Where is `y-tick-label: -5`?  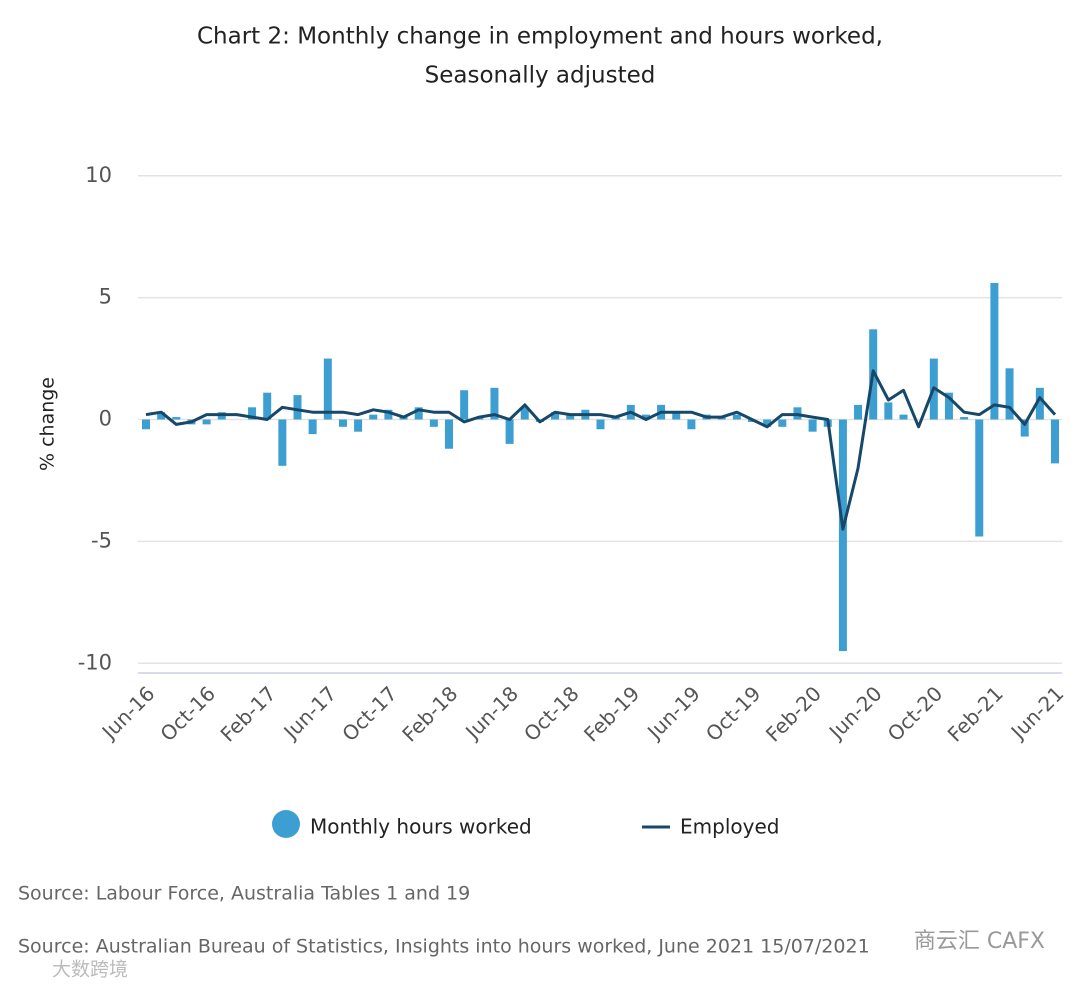
y-tick-label: -5 is located at coordinates (101, 540).